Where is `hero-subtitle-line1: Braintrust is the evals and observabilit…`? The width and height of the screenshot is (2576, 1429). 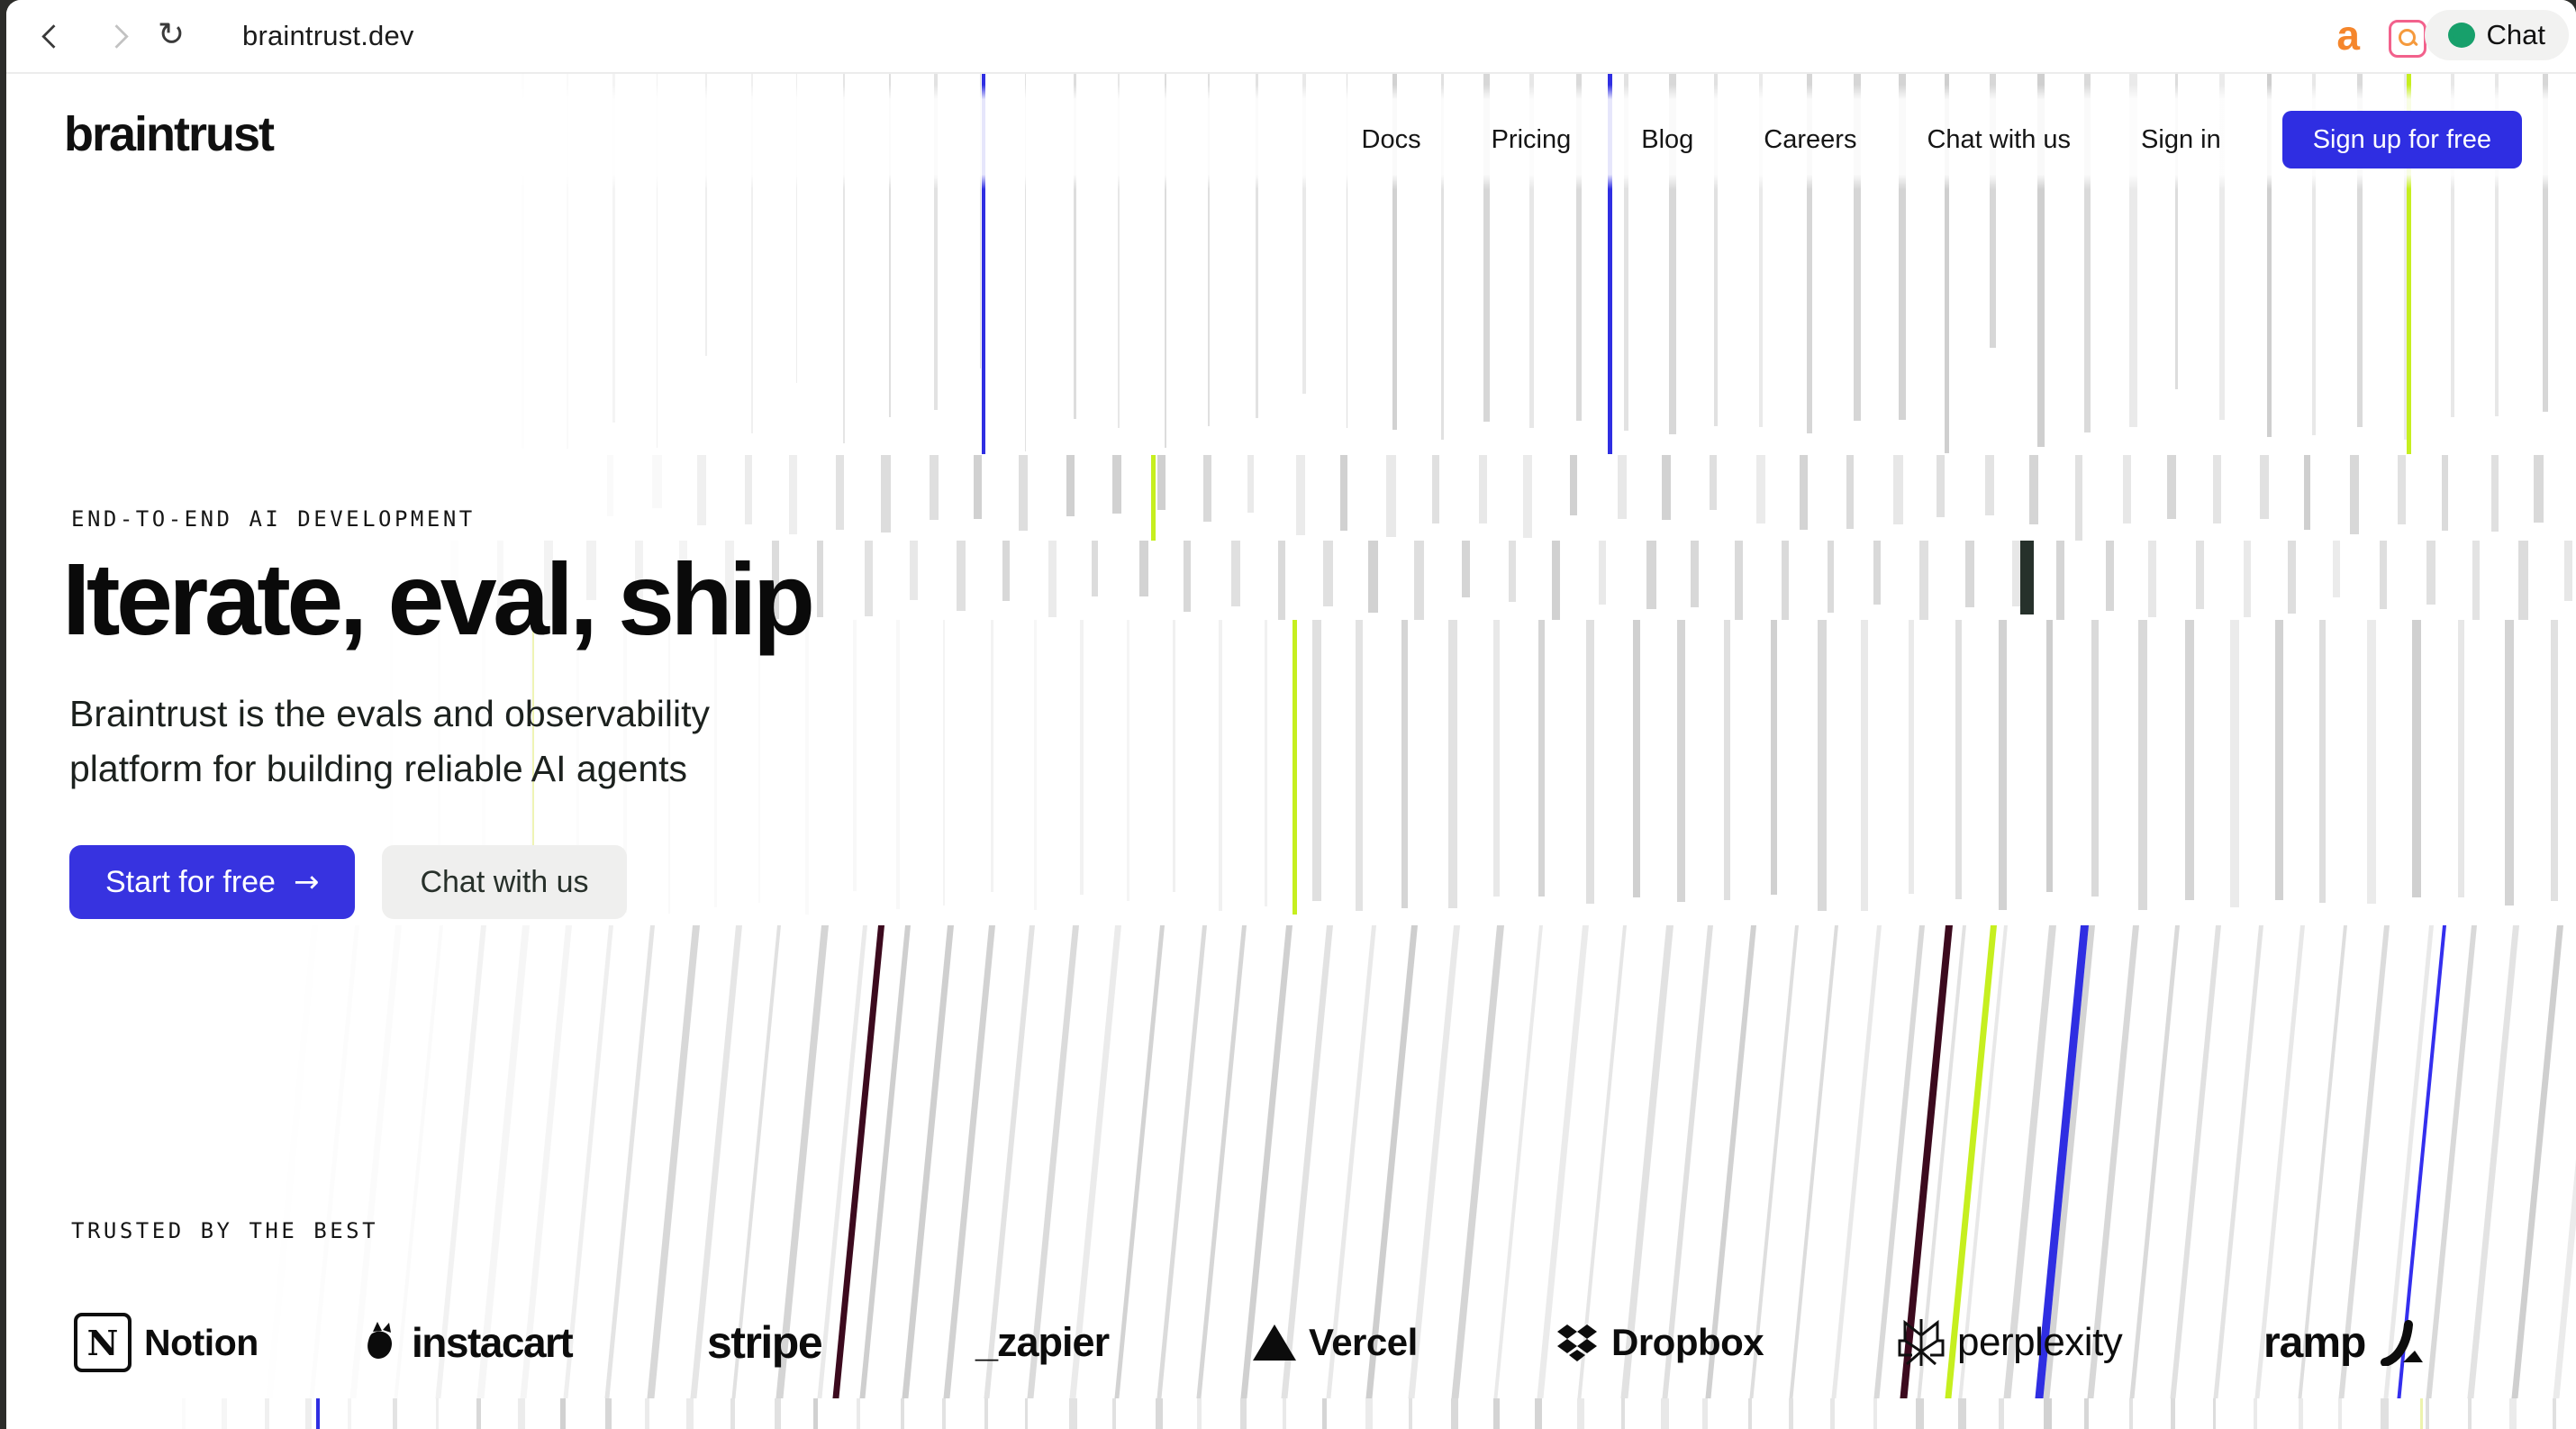
hero-subtitle-line1: Braintrust is the evals and observabilit… is located at coordinates (390, 713).